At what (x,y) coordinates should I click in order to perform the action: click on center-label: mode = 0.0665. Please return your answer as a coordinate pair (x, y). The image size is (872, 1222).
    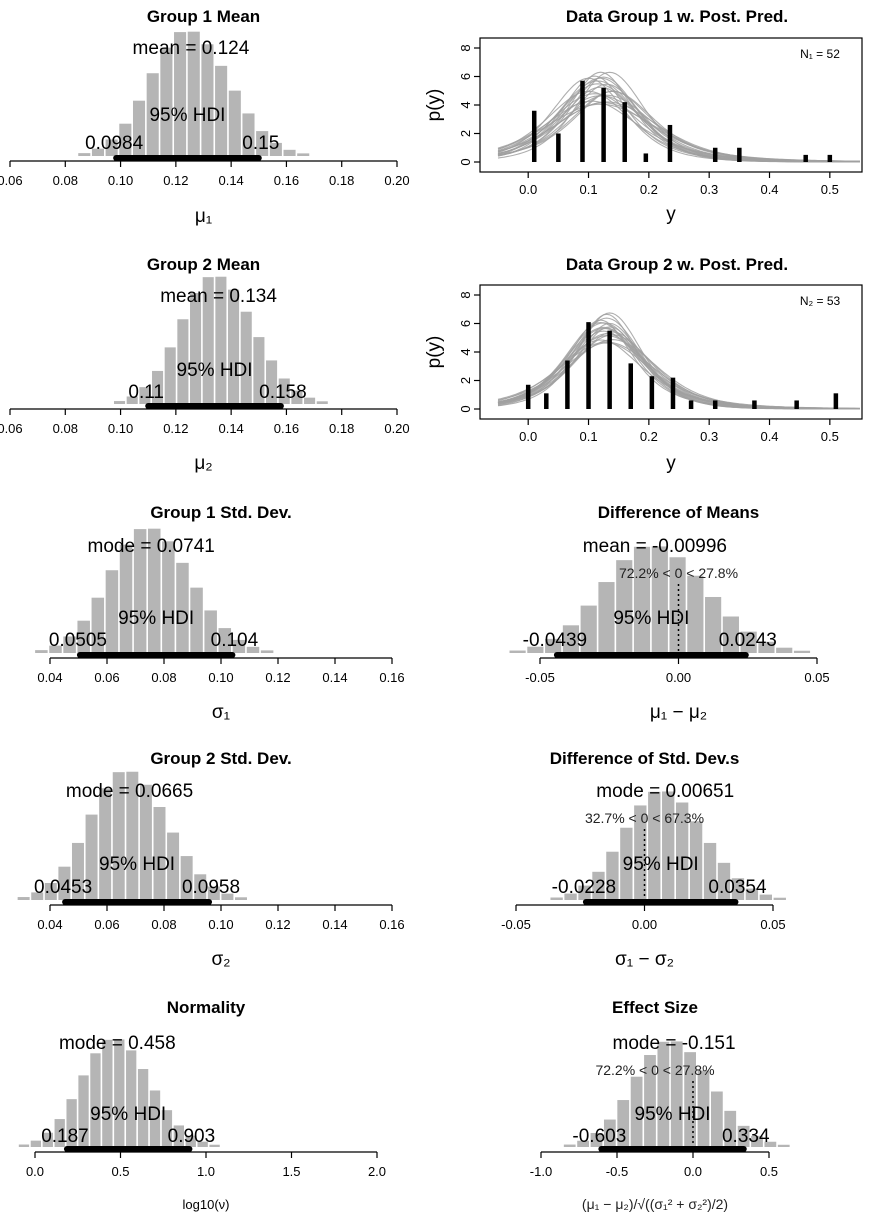
    Looking at the image, I should click on (129, 791).